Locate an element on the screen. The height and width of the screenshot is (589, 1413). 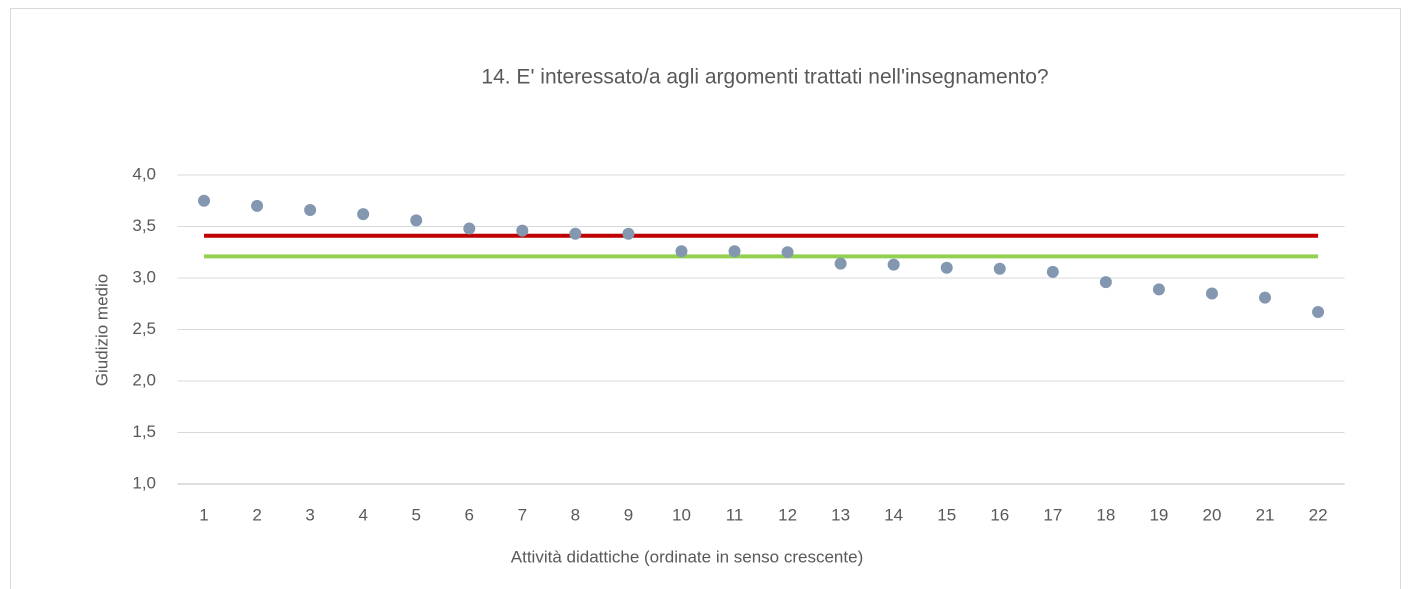
x-tick-label: 21 is located at coordinates (1265, 514).